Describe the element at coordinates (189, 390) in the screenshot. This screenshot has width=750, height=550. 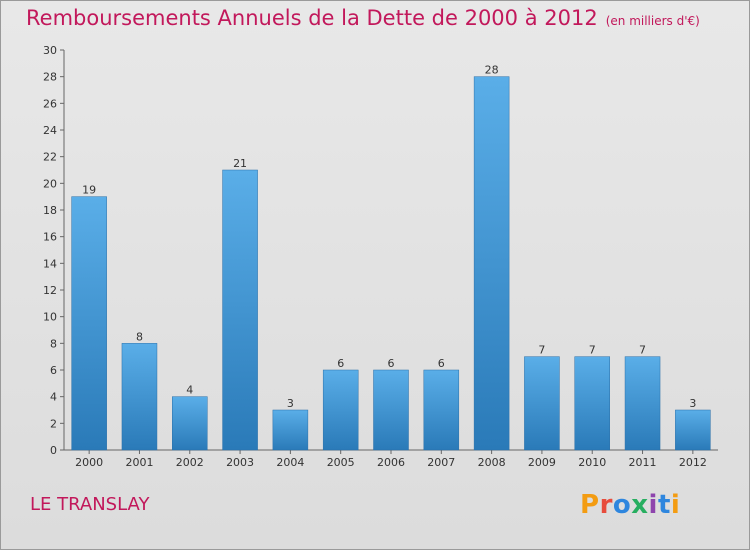
I see `data-label-2002: 4` at that location.